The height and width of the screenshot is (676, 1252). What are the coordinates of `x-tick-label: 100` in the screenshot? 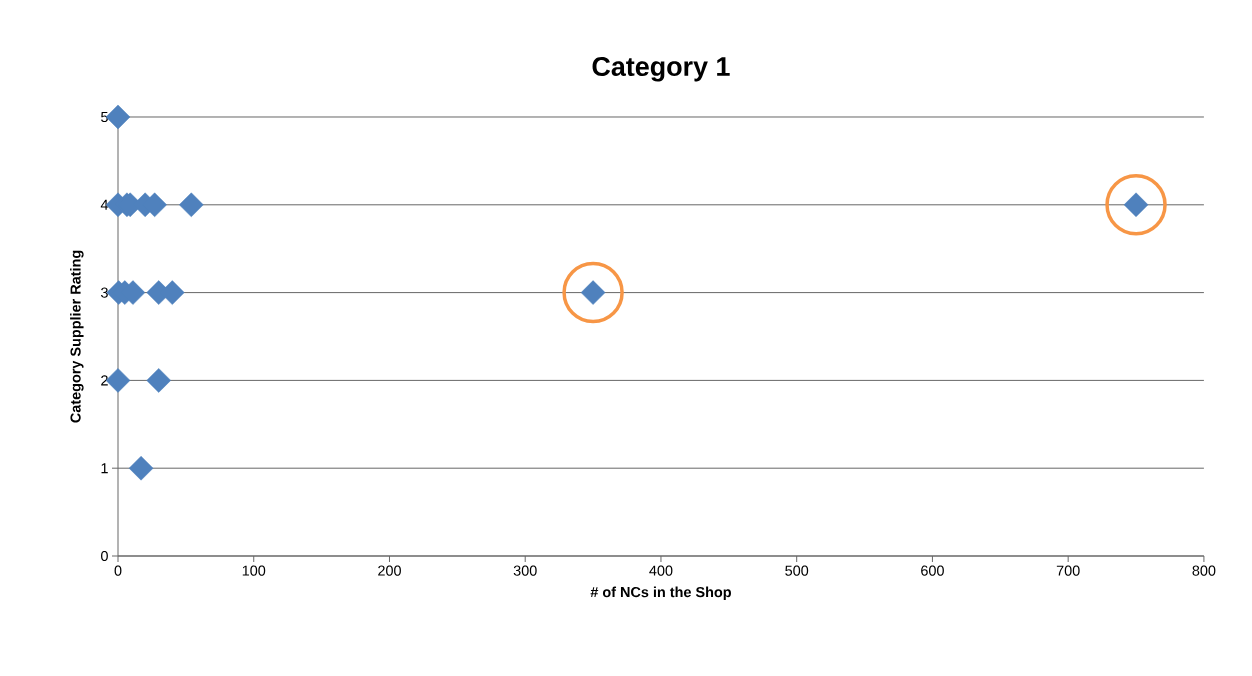 It's located at (254, 570).